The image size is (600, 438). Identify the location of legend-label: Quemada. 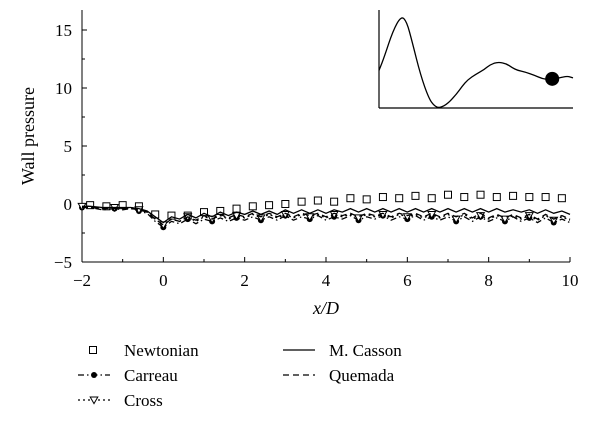
(362, 375).